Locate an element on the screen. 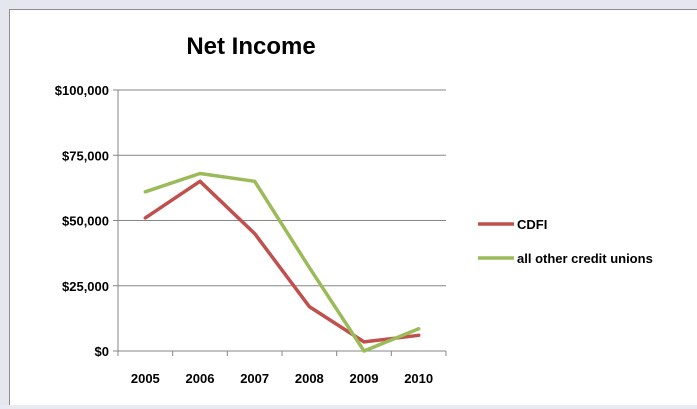 This screenshot has width=697, height=409. legend-label-cdfi: CDFI is located at coordinates (532, 224).